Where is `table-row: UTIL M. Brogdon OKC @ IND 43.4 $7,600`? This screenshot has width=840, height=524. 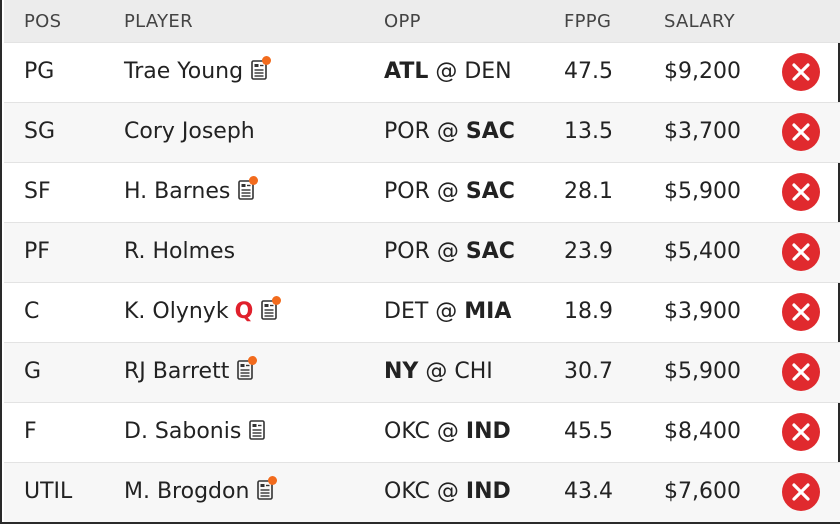
table-row: UTIL M. Brogdon OKC @ IND 43.4 $7,600 is located at coordinates (422, 492).